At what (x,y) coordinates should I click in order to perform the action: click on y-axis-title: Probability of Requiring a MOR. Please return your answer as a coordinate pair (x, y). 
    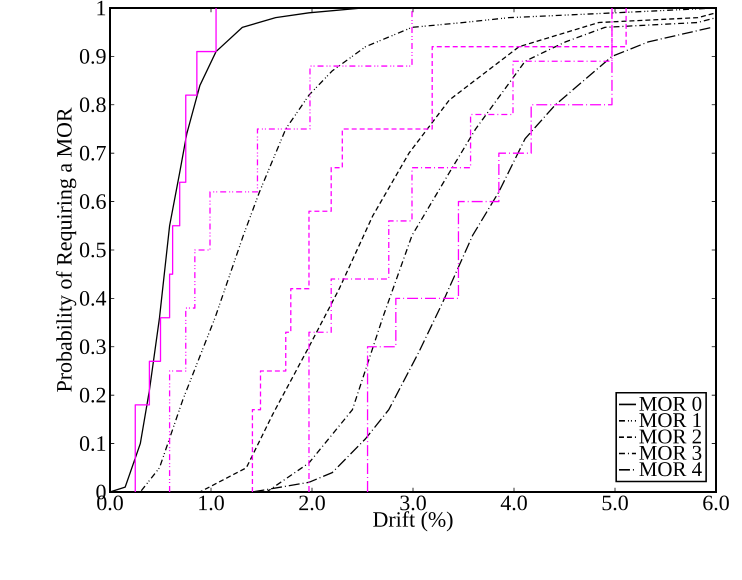
    Looking at the image, I should click on (66, 250).